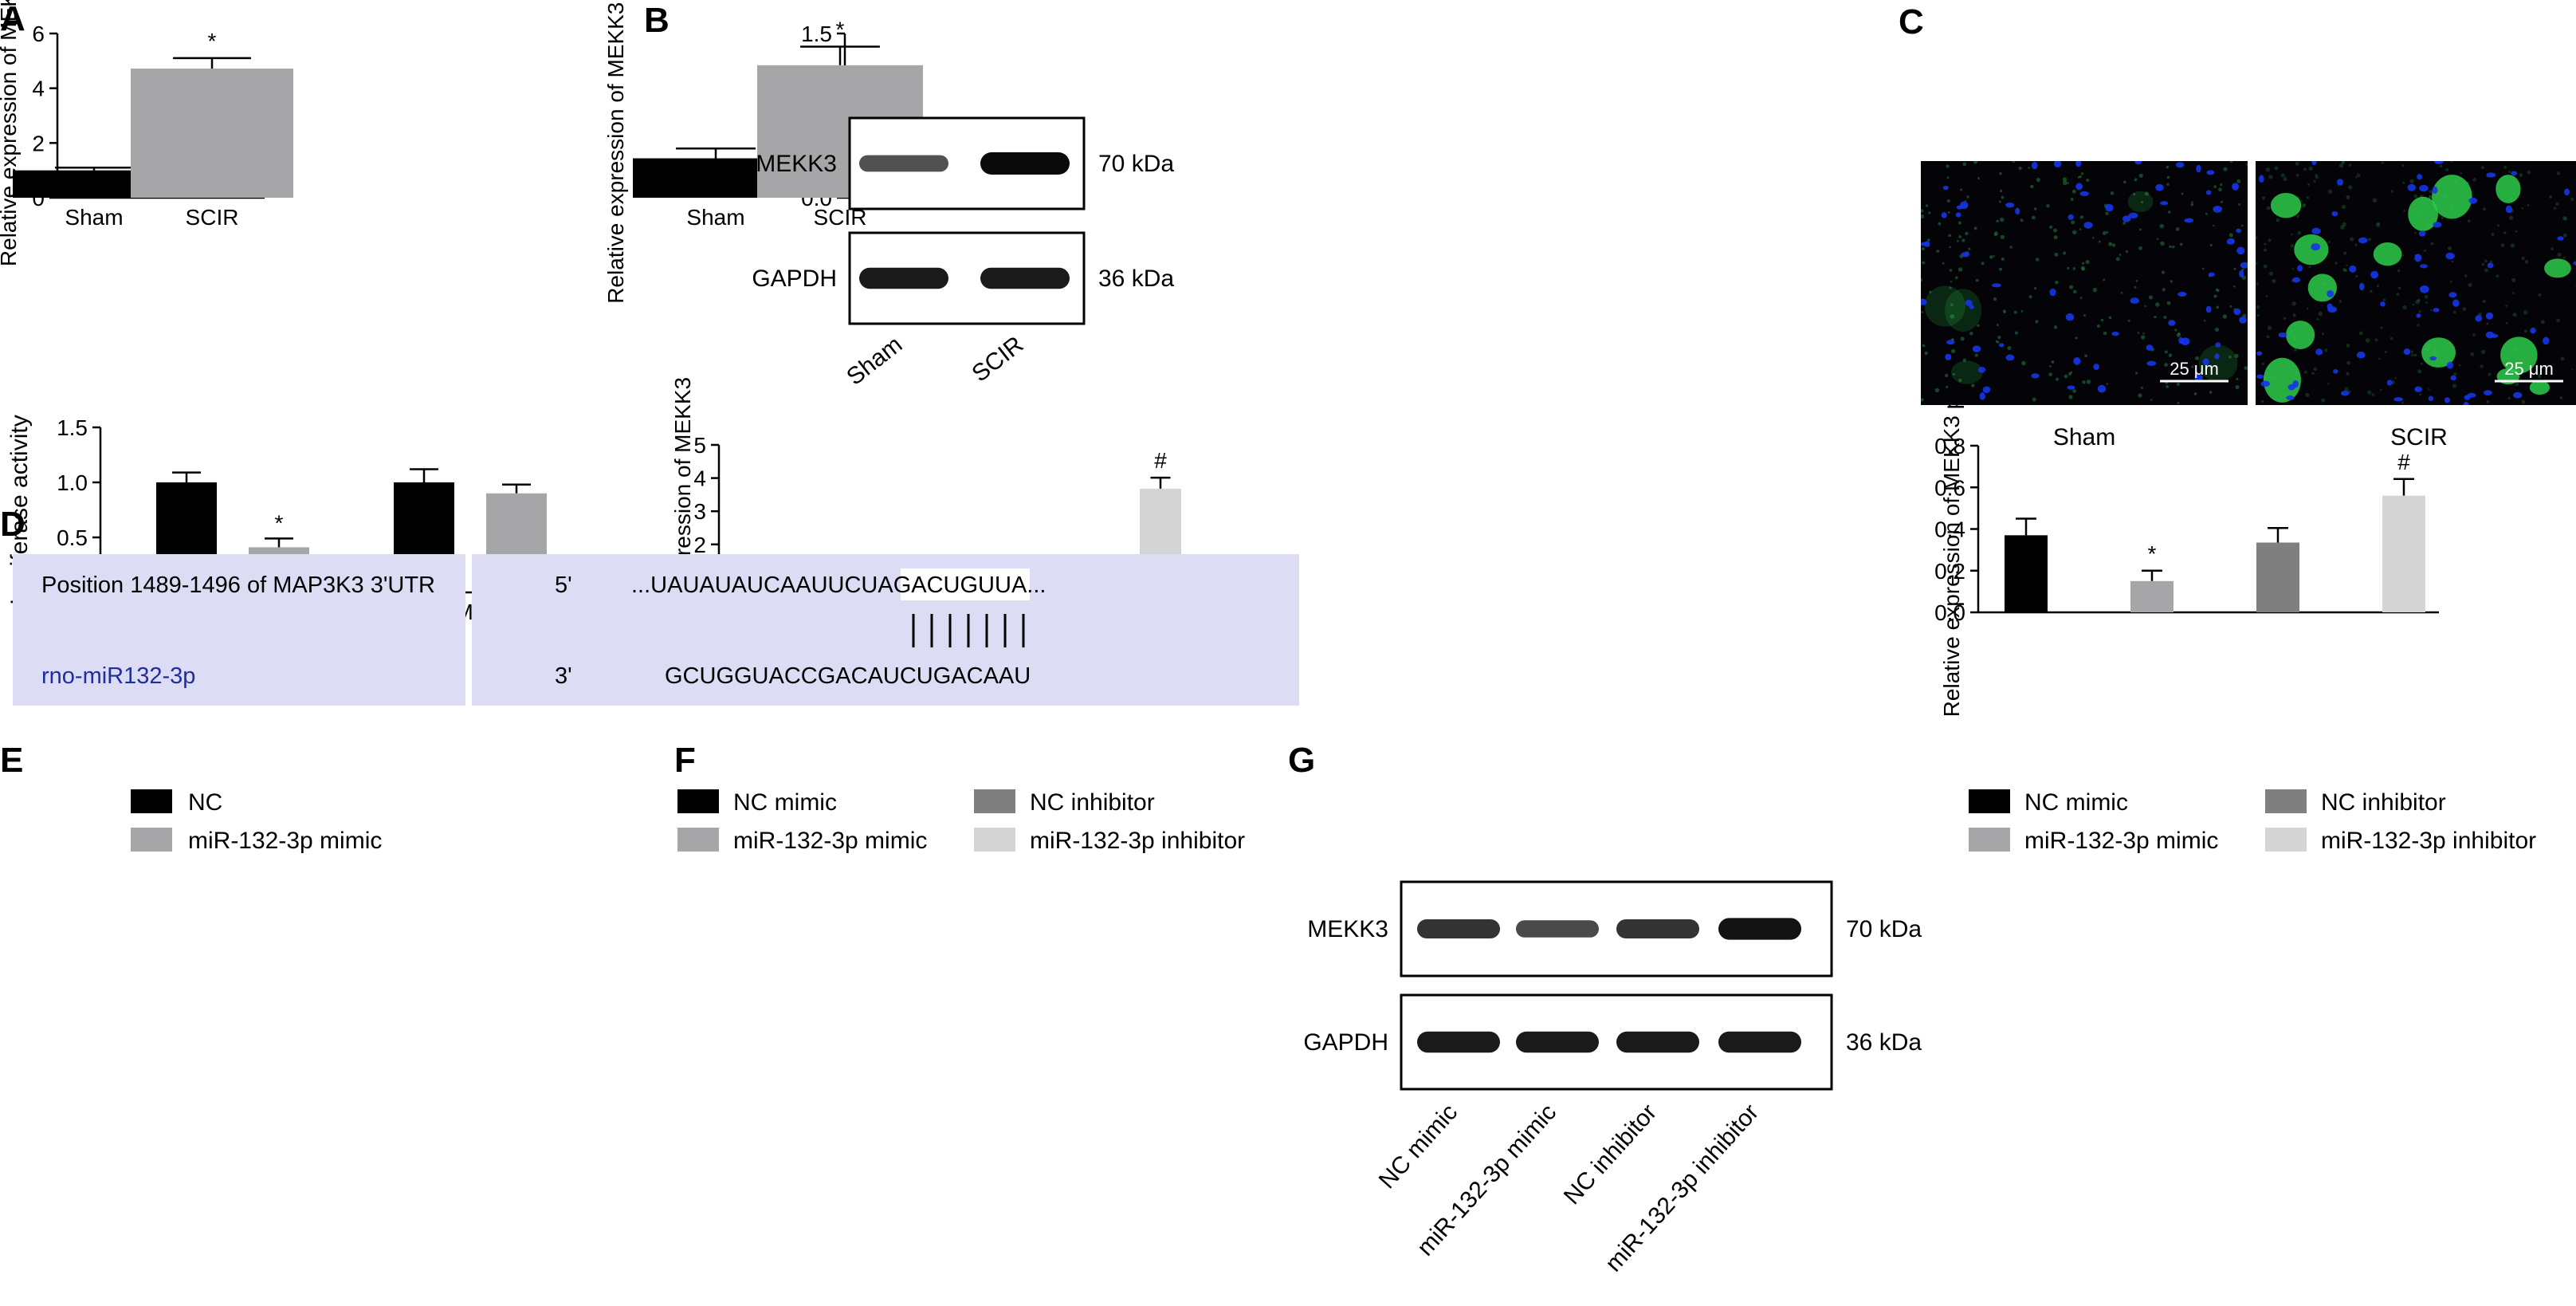 The height and width of the screenshot is (1306, 2576). I want to click on legend-label-f-1: miR-132-3p mimic, so click(830, 841).